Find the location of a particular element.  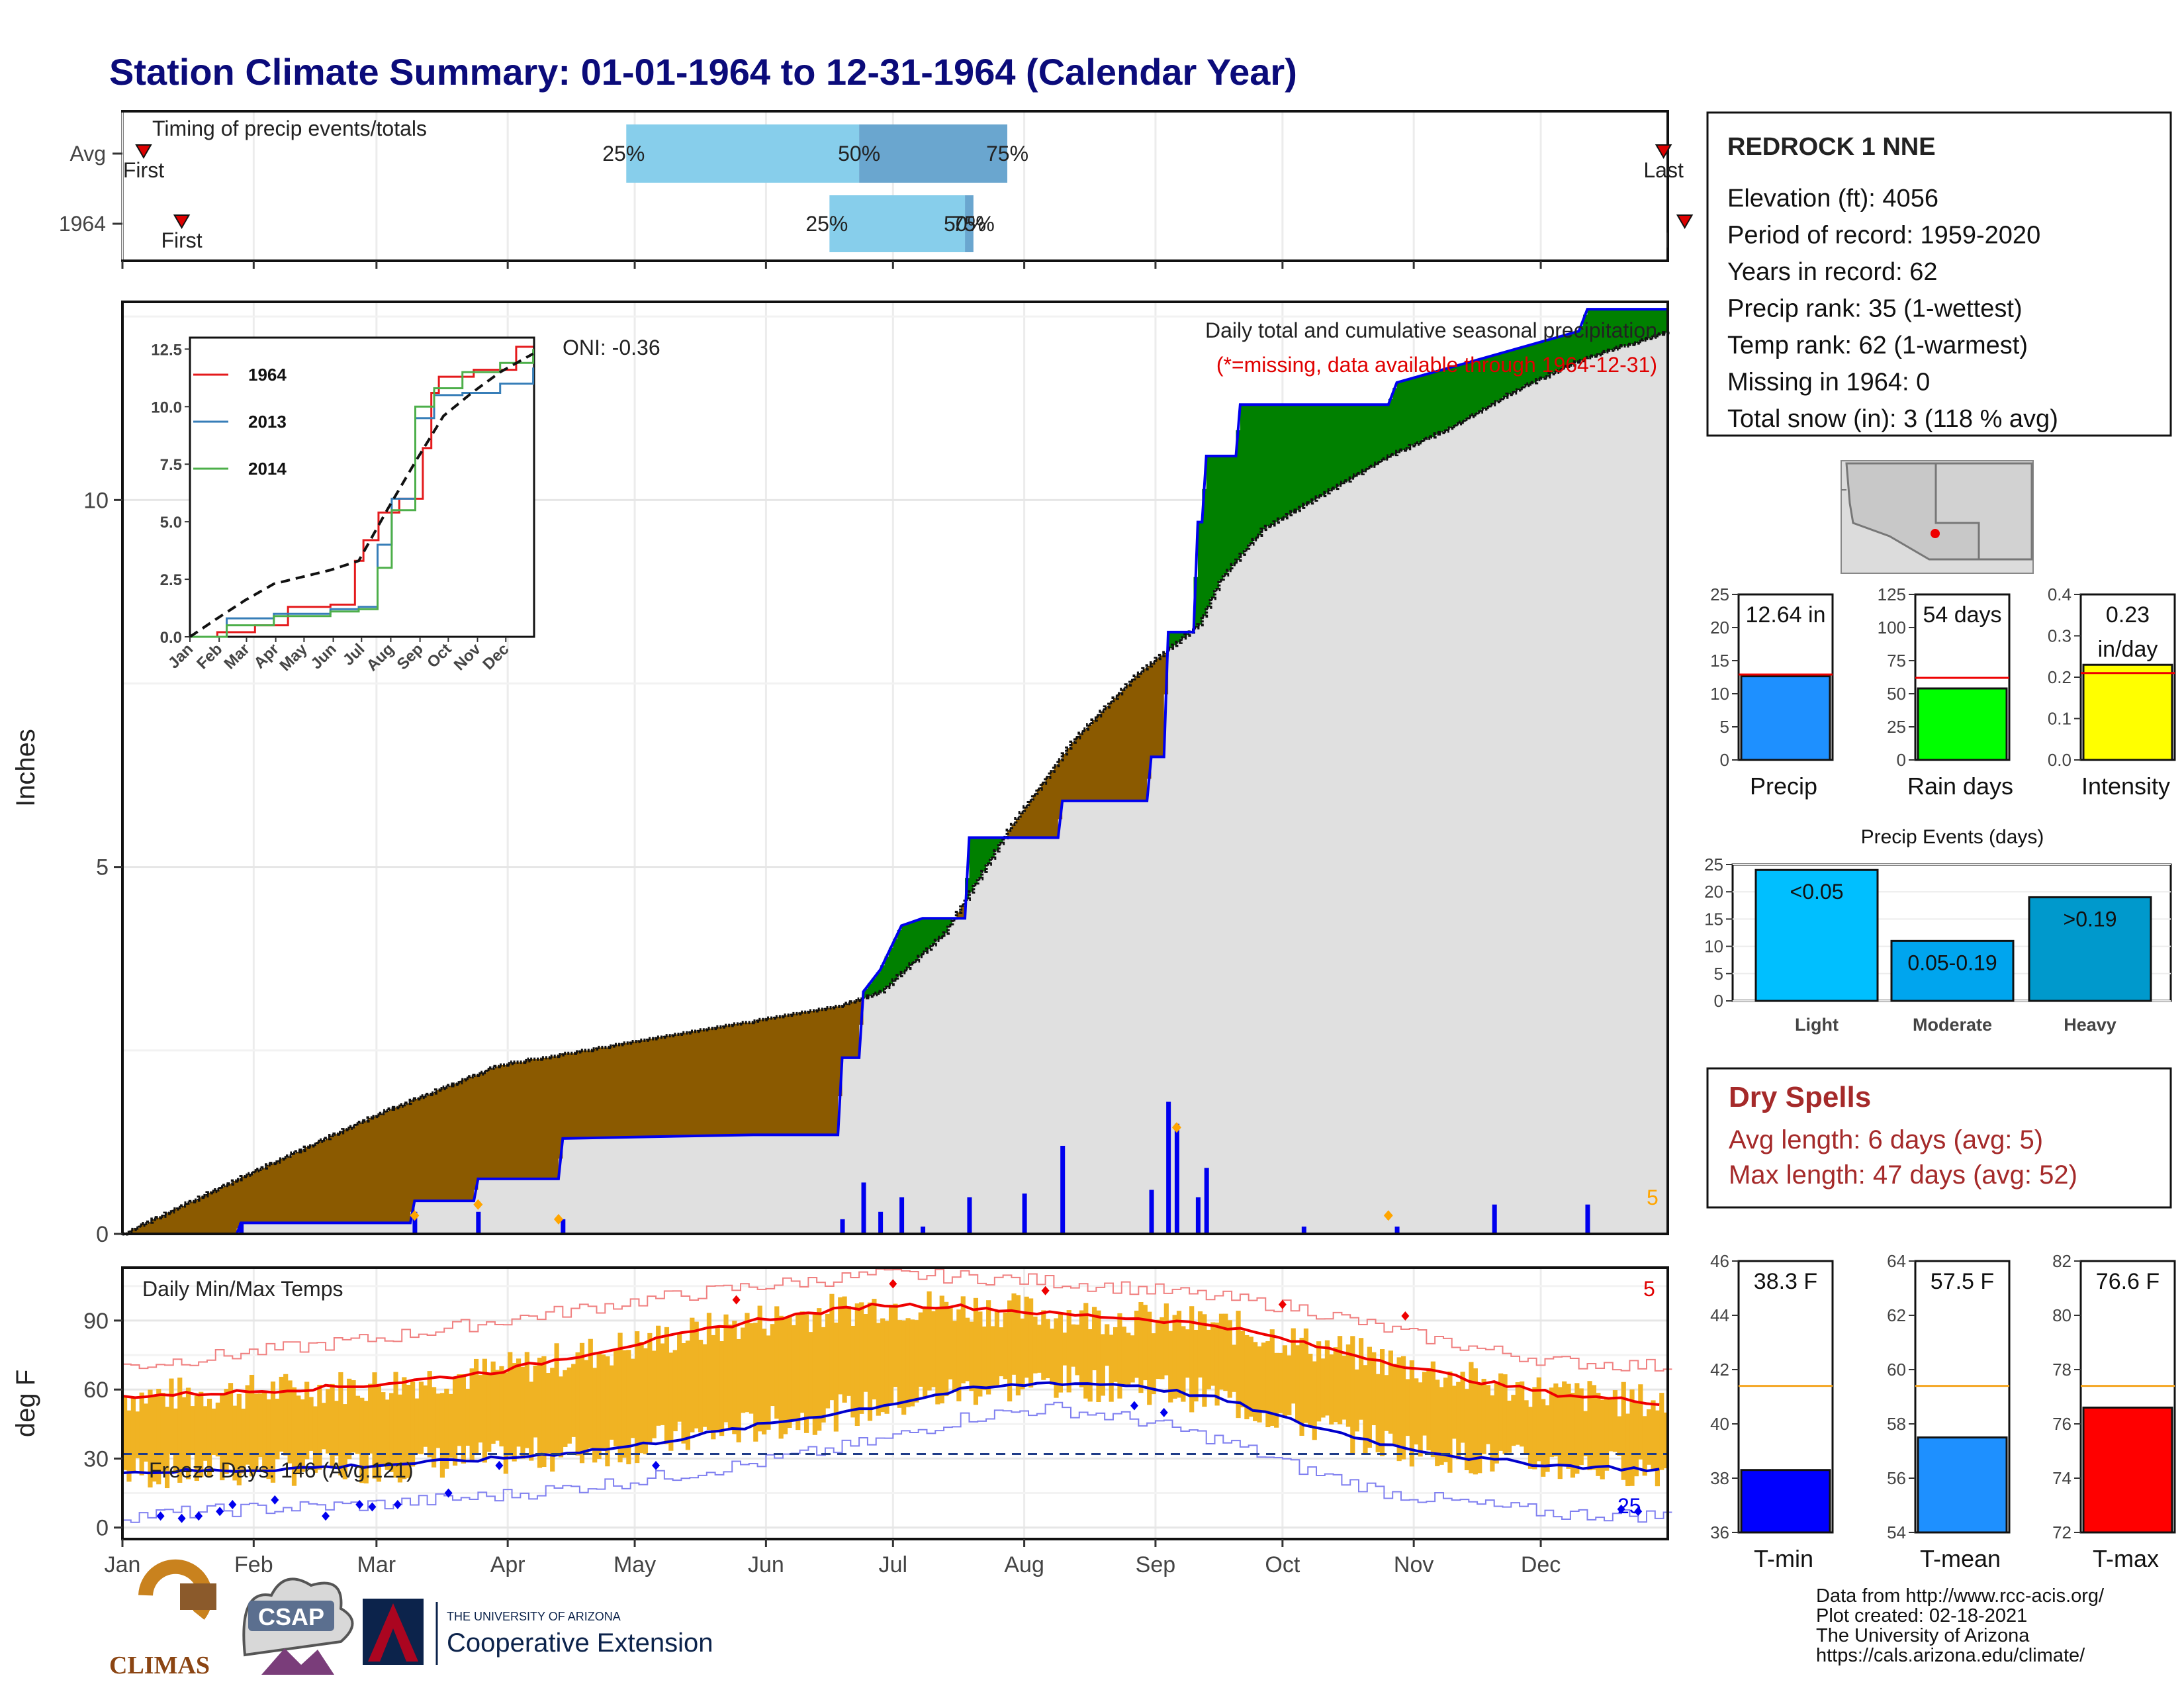

credit-line: Data from http://www.rcc-acis.org/ is located at coordinates (1960, 1596).